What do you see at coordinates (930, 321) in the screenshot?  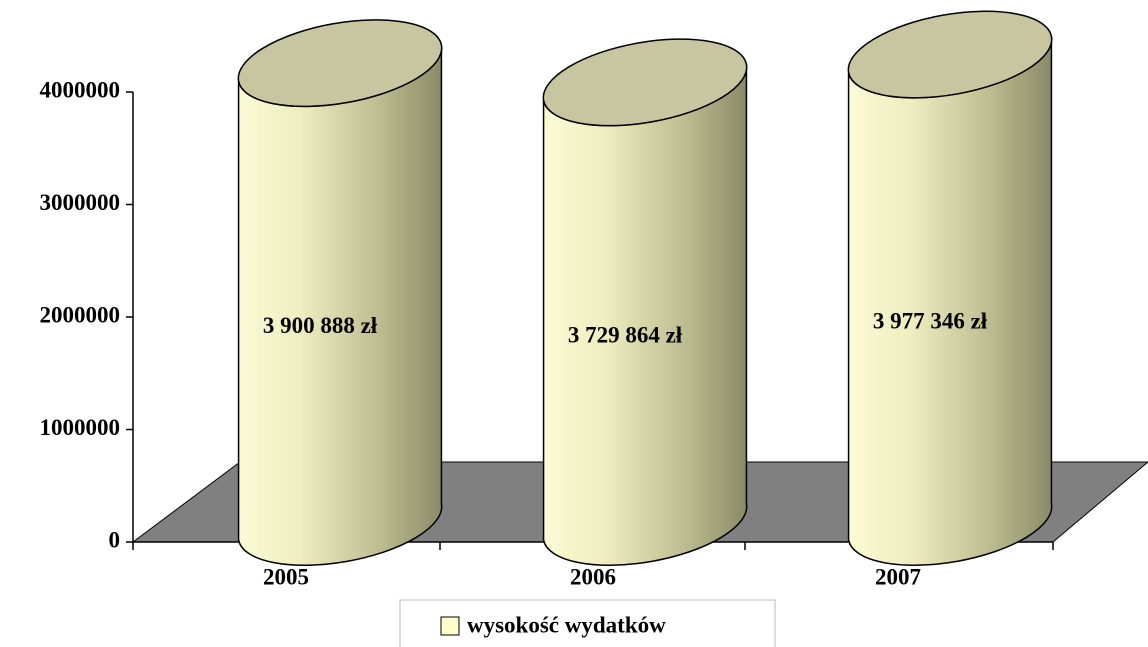 I see `data-label: 3 977 346 zł` at bounding box center [930, 321].